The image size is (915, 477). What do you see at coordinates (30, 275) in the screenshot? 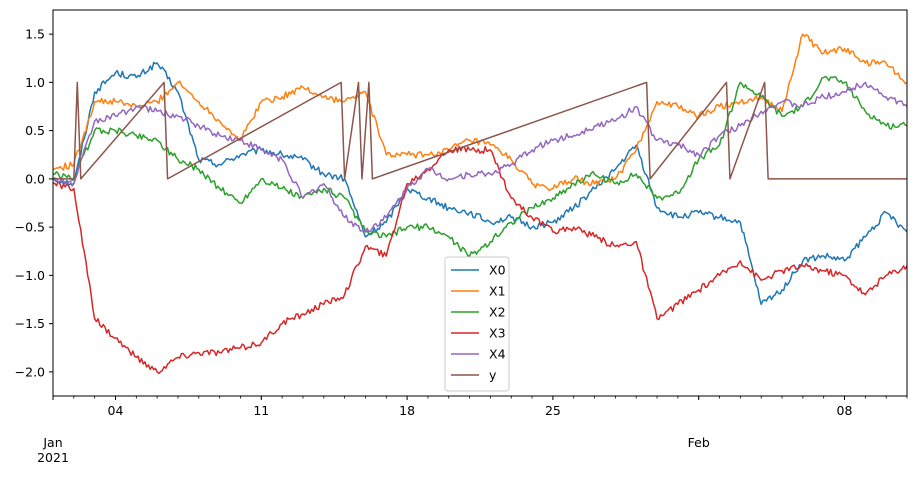
I see `y-tick-label: −1.0` at bounding box center [30, 275].